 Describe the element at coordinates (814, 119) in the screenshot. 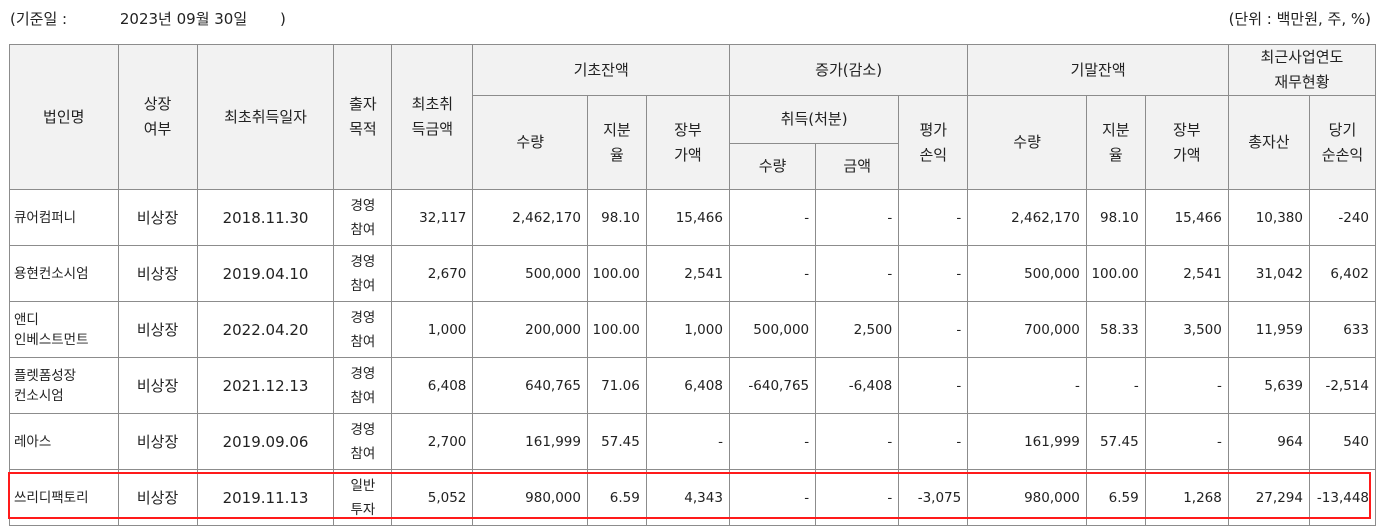

I see `group-acquisition: 취득(처분)` at that location.